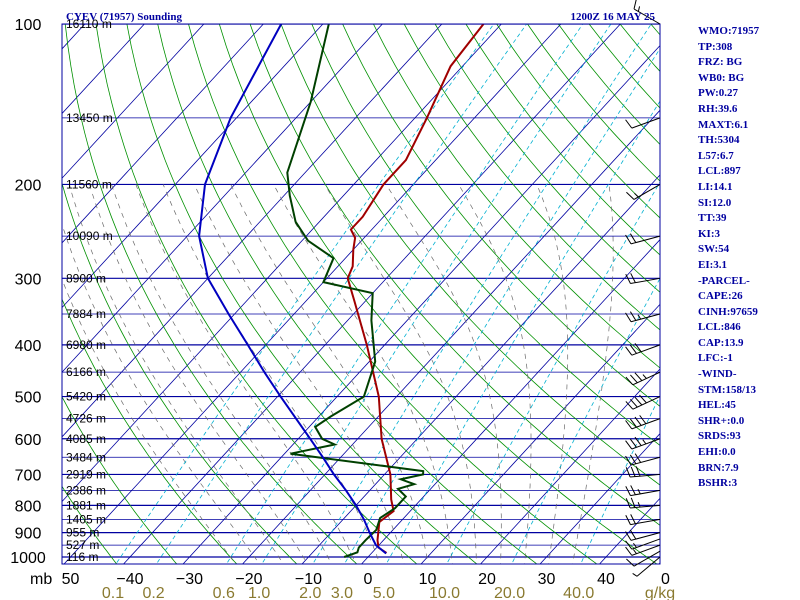  What do you see at coordinates (28, 398) in the screenshot?
I see `pressure-tick-label: 500` at bounding box center [28, 398].